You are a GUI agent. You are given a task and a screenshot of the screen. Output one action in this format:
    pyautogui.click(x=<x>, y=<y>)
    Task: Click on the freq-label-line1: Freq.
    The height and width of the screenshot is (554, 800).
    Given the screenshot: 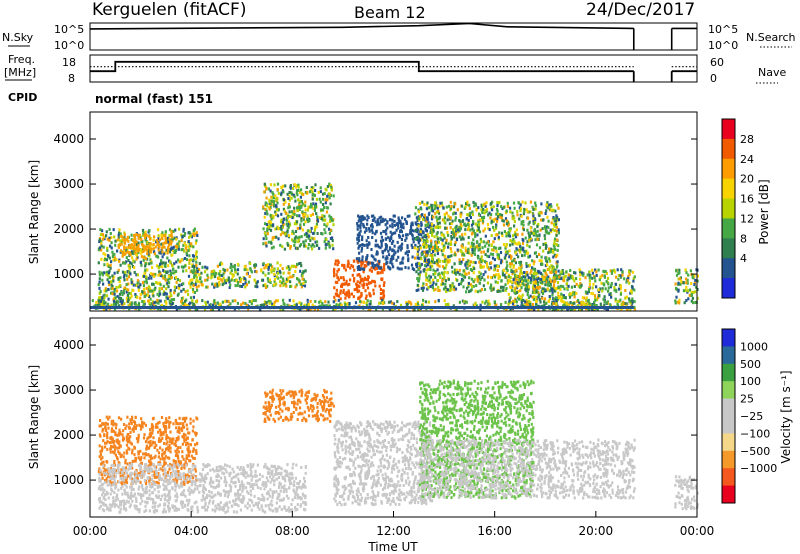 What is the action you would take?
    pyautogui.click(x=21, y=59)
    